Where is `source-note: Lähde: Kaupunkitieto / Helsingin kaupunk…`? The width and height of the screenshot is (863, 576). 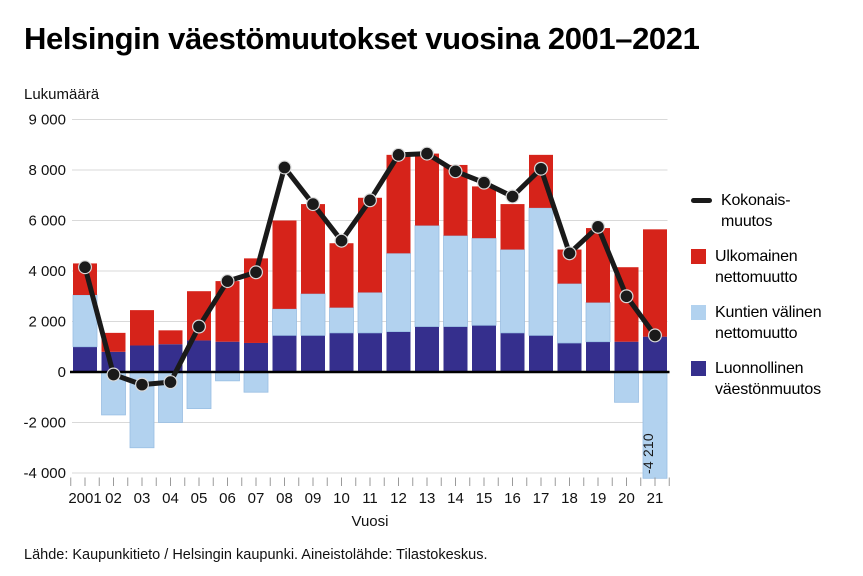 source-note: Lähde: Kaupunkitieto / Helsingin kaupunk… is located at coordinates (256, 555).